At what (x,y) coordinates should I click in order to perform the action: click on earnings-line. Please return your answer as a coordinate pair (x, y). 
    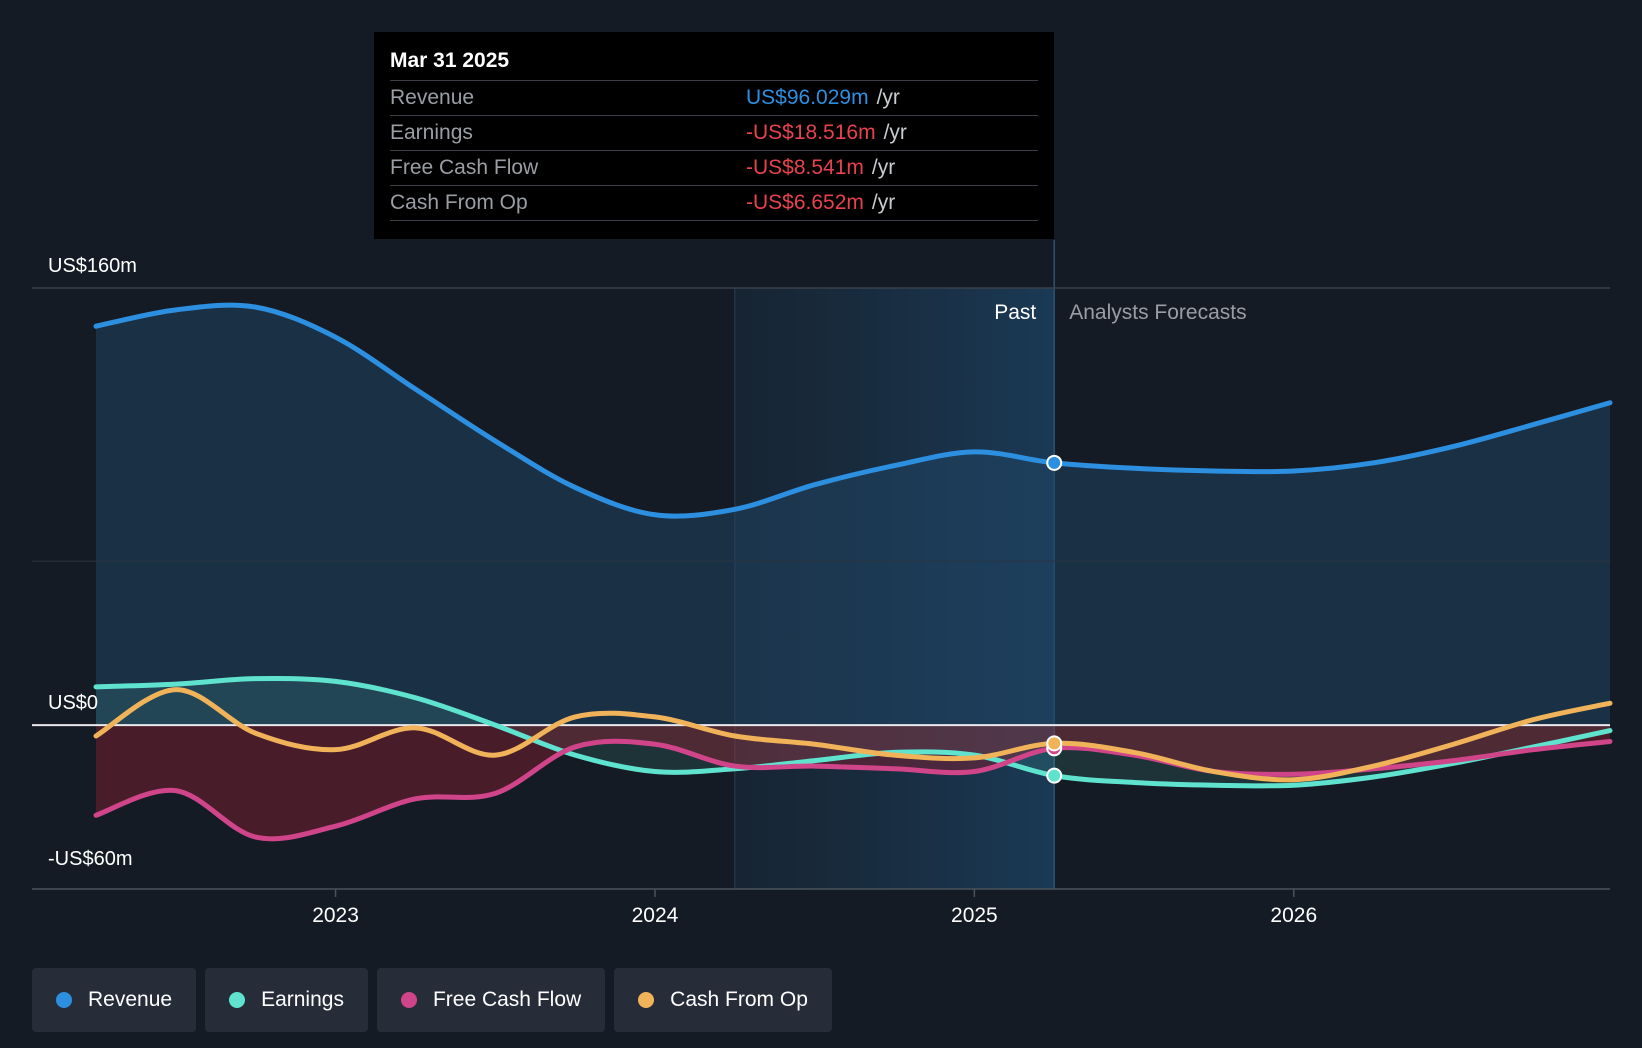
    Looking at the image, I should click on (853, 732).